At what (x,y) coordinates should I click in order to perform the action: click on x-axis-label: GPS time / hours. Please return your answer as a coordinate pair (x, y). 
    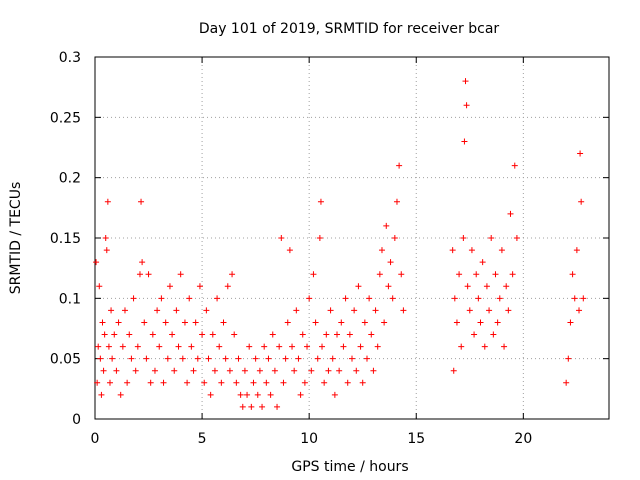
    Looking at the image, I should click on (349, 467).